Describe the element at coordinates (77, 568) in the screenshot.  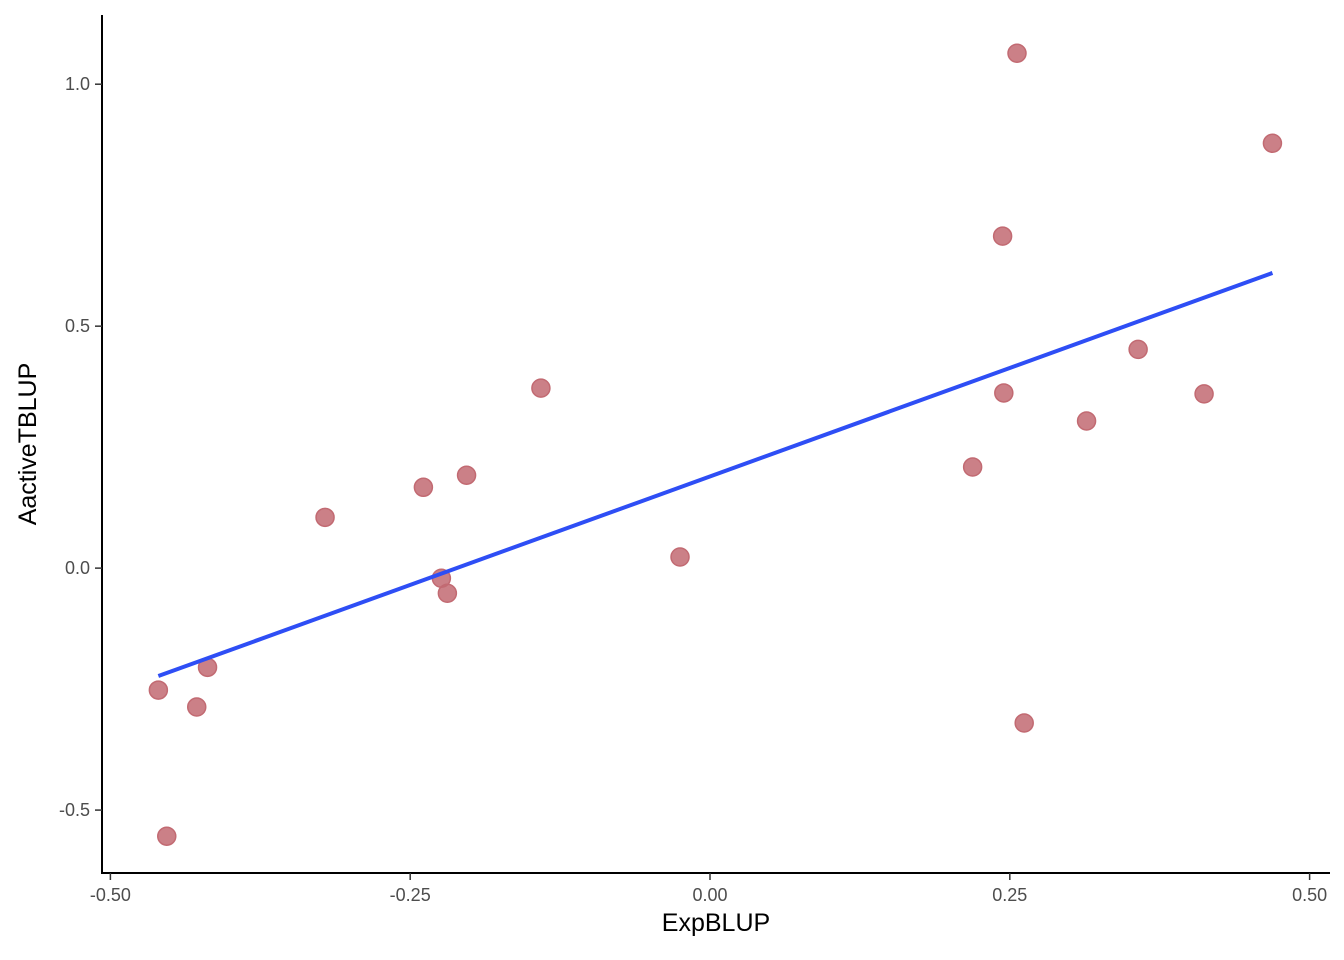
I see `y-tick-label: 0.0` at that location.